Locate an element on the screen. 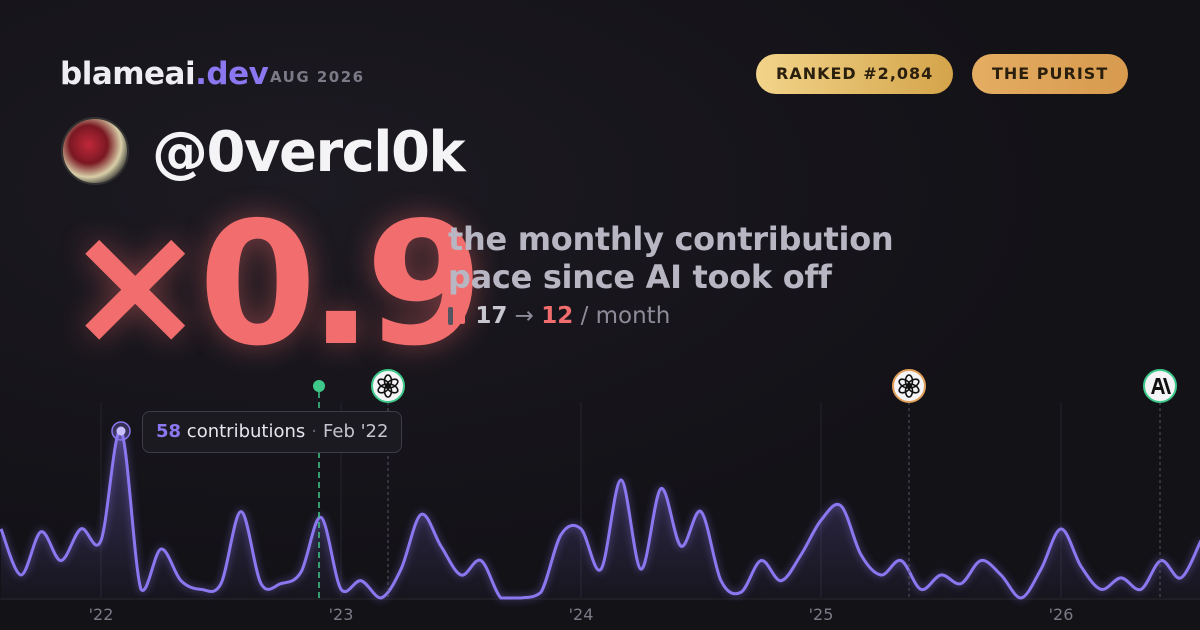  tooltip: 58 contributions · Feb '22 is located at coordinates (272, 432).